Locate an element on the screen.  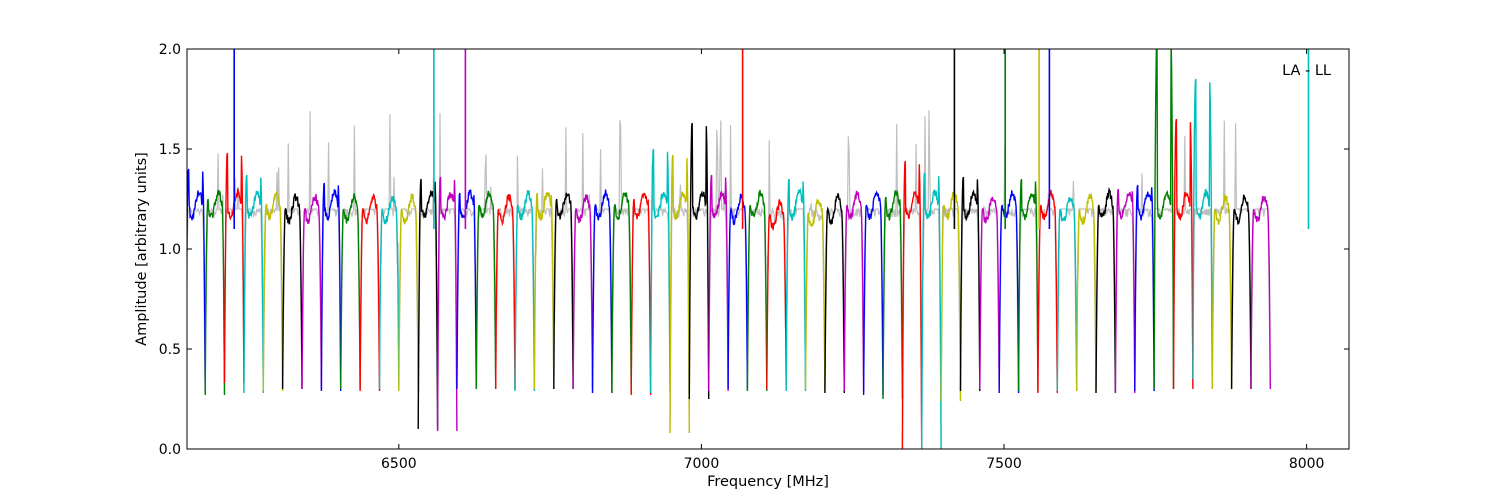
x-tick-label: 7500 is located at coordinates (1004, 464).